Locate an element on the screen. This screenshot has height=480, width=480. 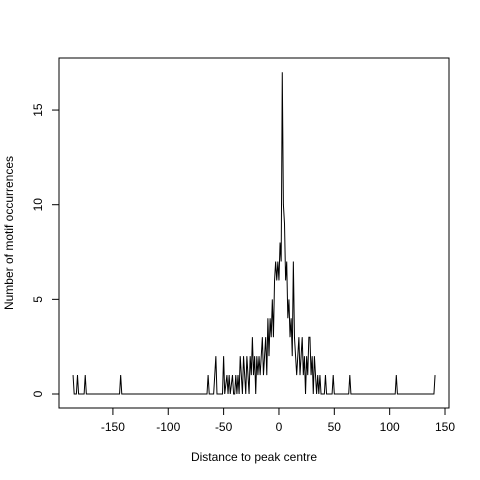
y-tick-label: 5 is located at coordinates (38, 299).